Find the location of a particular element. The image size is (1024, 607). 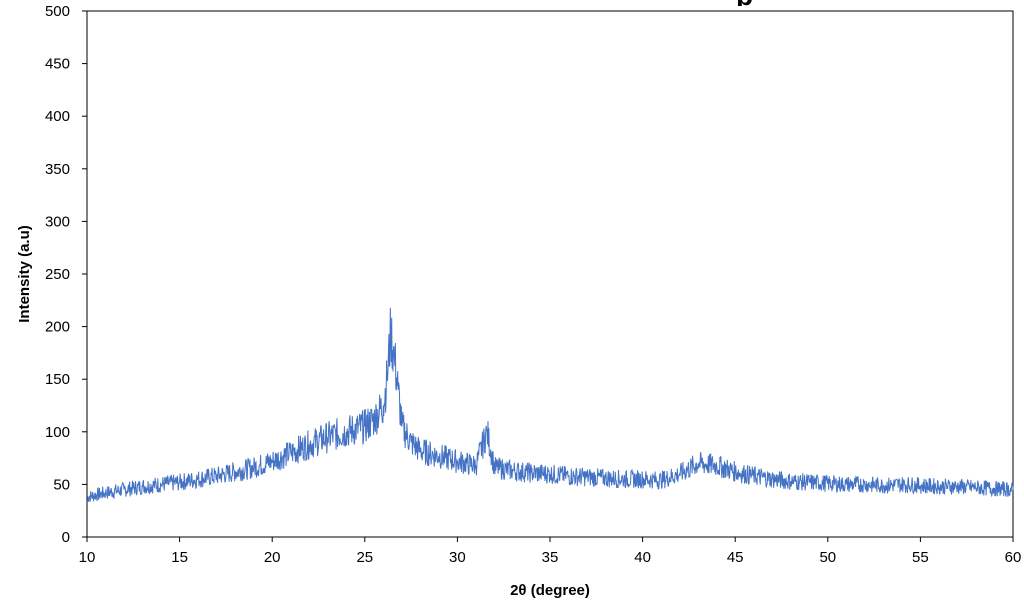

y-tick-label: 350 is located at coordinates (57, 169).